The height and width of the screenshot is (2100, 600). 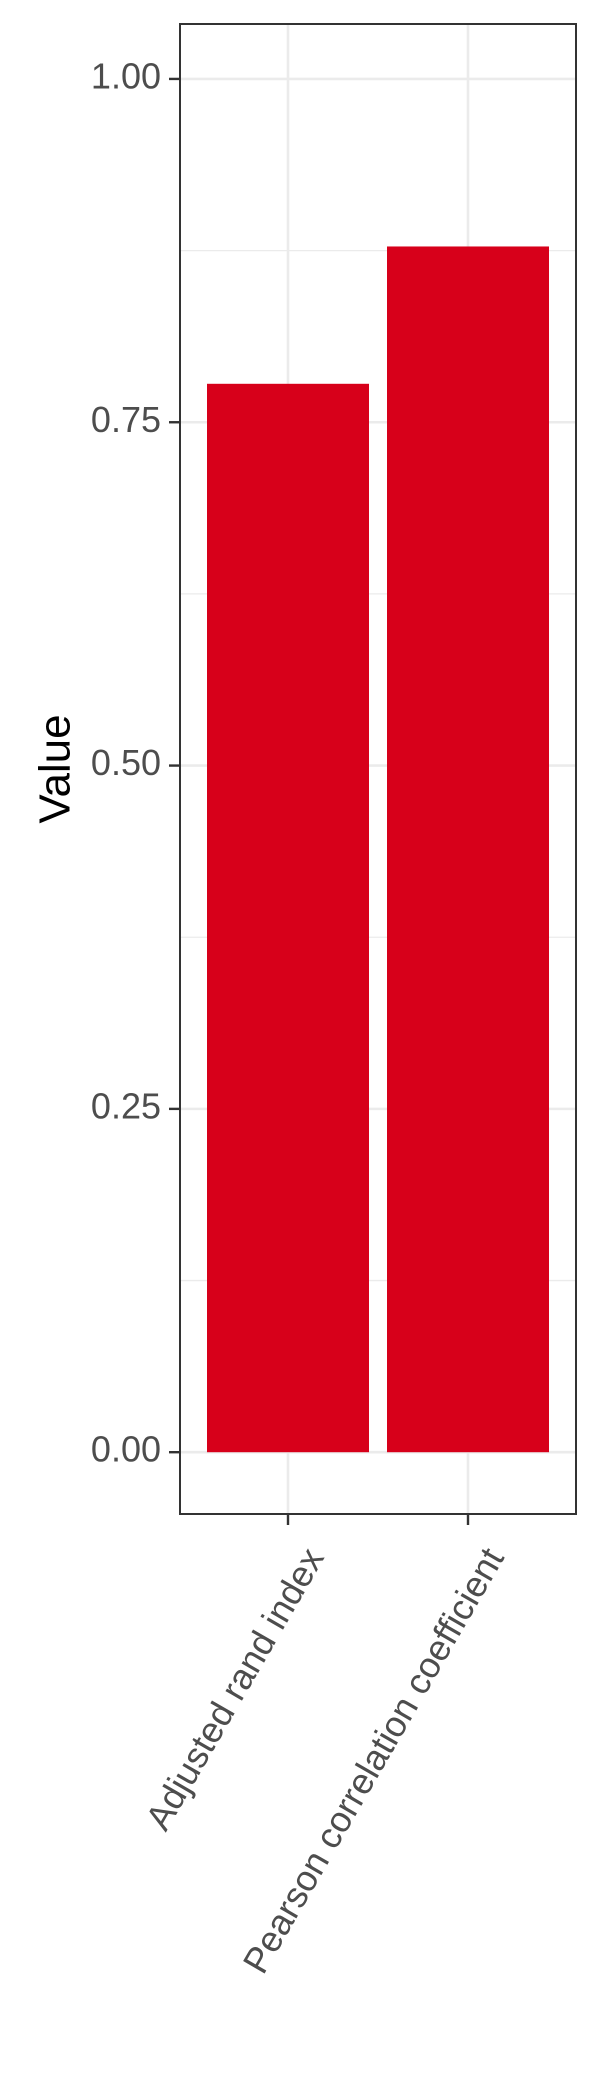 What do you see at coordinates (288, 918) in the screenshot?
I see `bar` at bounding box center [288, 918].